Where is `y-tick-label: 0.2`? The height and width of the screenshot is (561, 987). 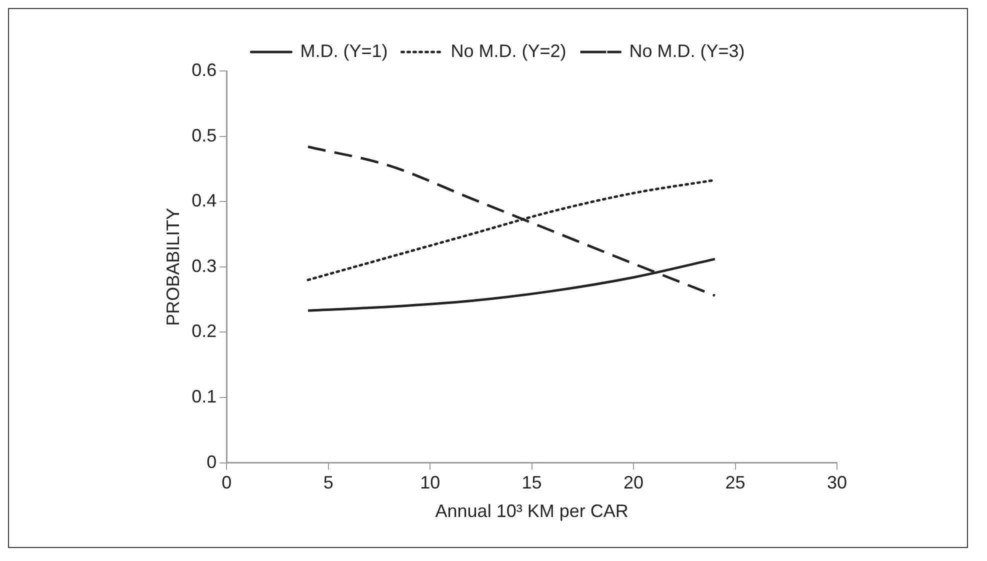
y-tick-label: 0.2 is located at coordinates (204, 331).